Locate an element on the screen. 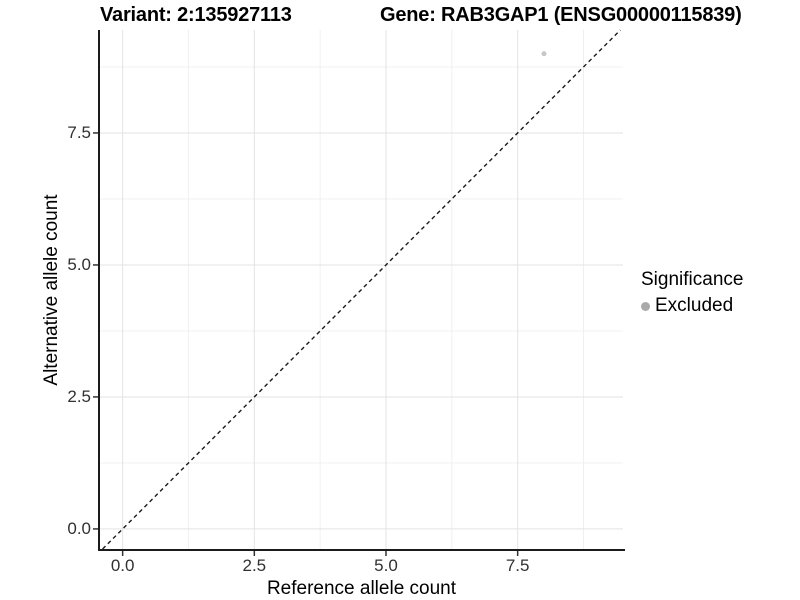  x-axis-title: Reference allele count is located at coordinates (361, 588).